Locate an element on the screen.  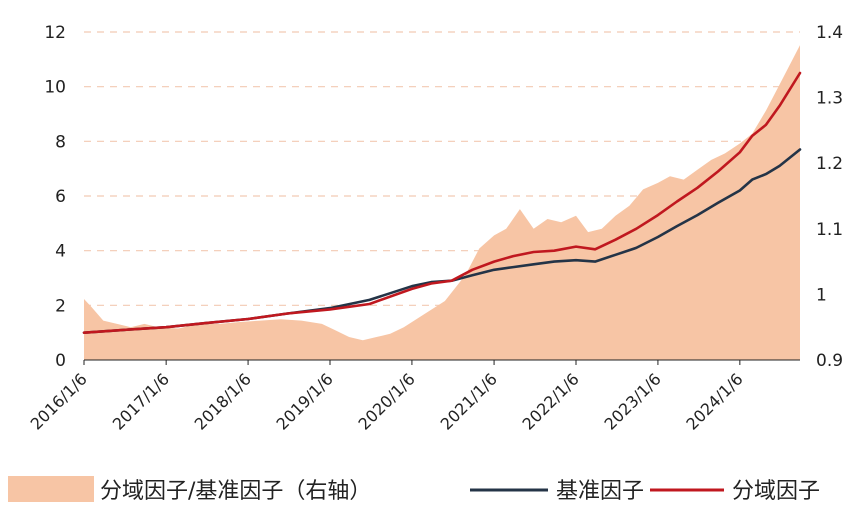
x-tick-label: 2024/1/6 is located at coordinates (714, 401).